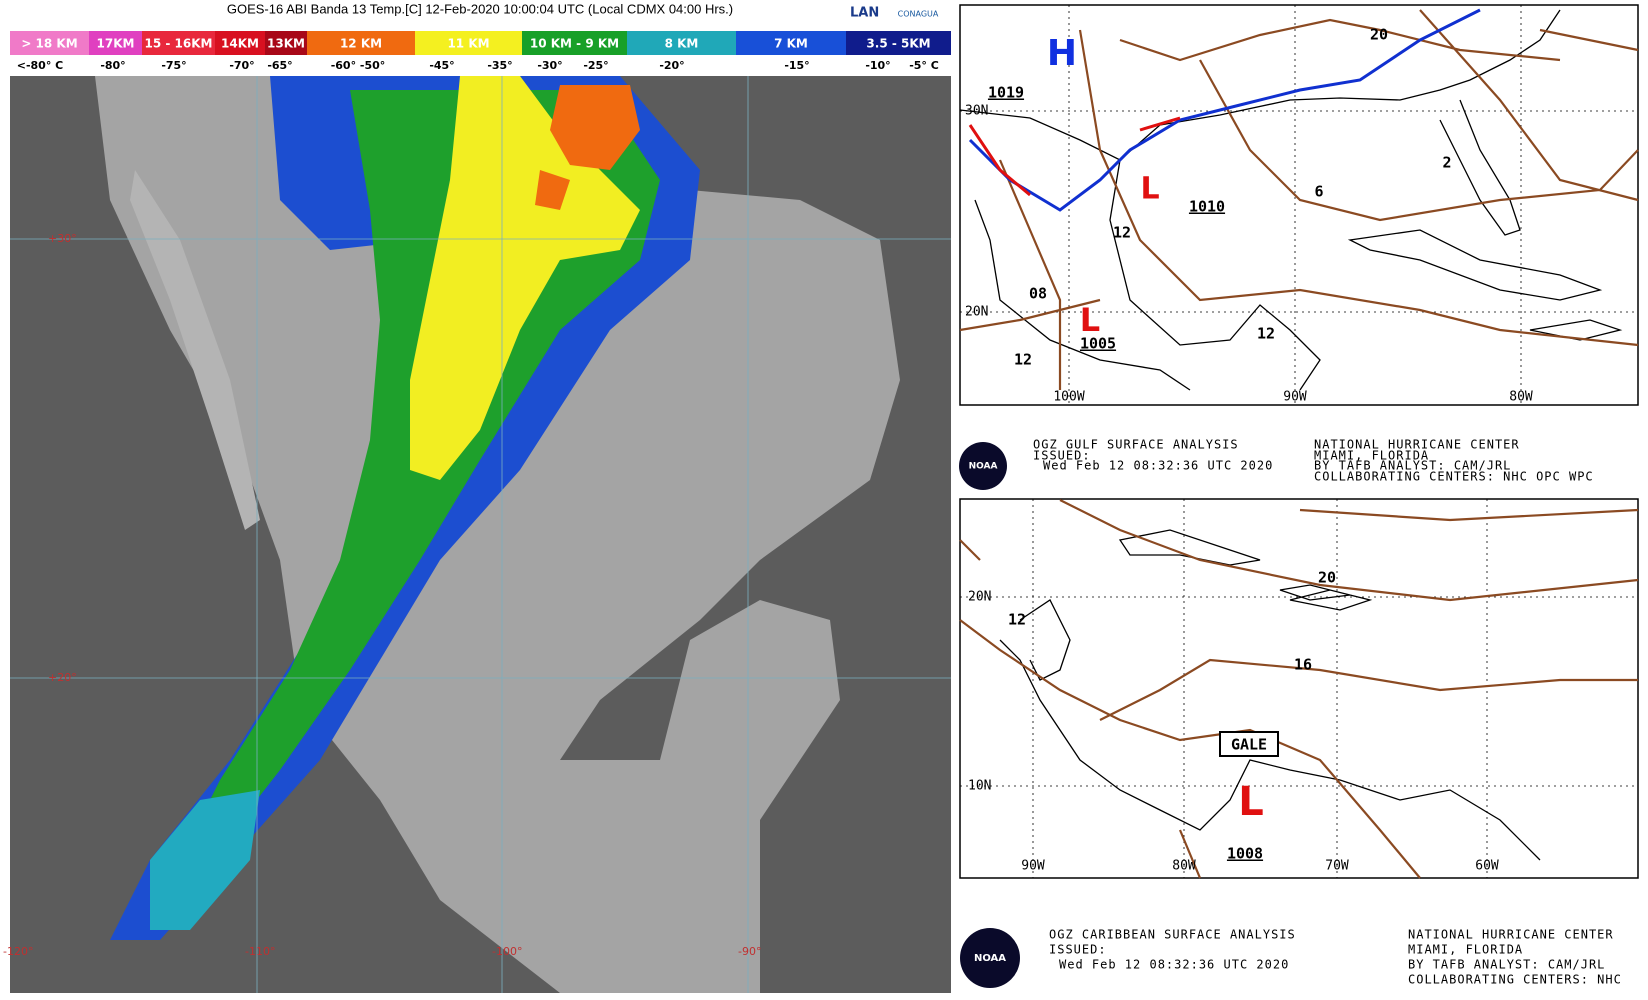 The width and height of the screenshot is (1648, 1000). I want to click on temperature-label: -15°, so click(796, 65).